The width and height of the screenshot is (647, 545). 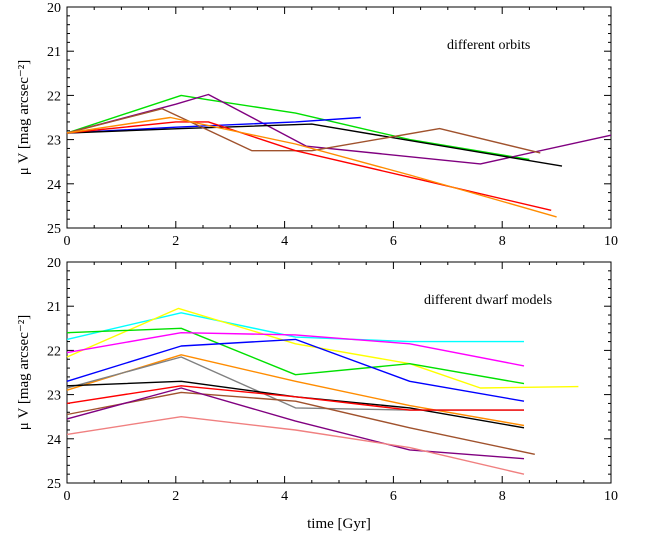 What do you see at coordinates (339, 524) in the screenshot?
I see `x-axis-label: time [Gyr]` at bounding box center [339, 524].